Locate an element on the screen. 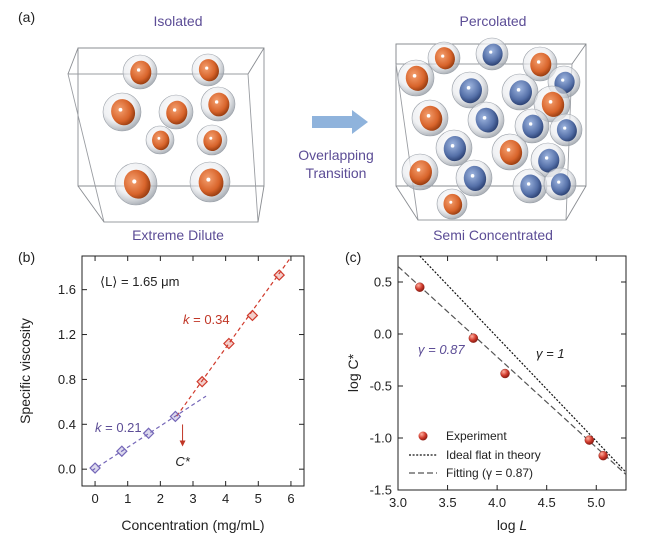 This screenshot has height=545, width=652. legend-fitting-label: Fitting (γ = 0.87) is located at coordinates (489, 473).